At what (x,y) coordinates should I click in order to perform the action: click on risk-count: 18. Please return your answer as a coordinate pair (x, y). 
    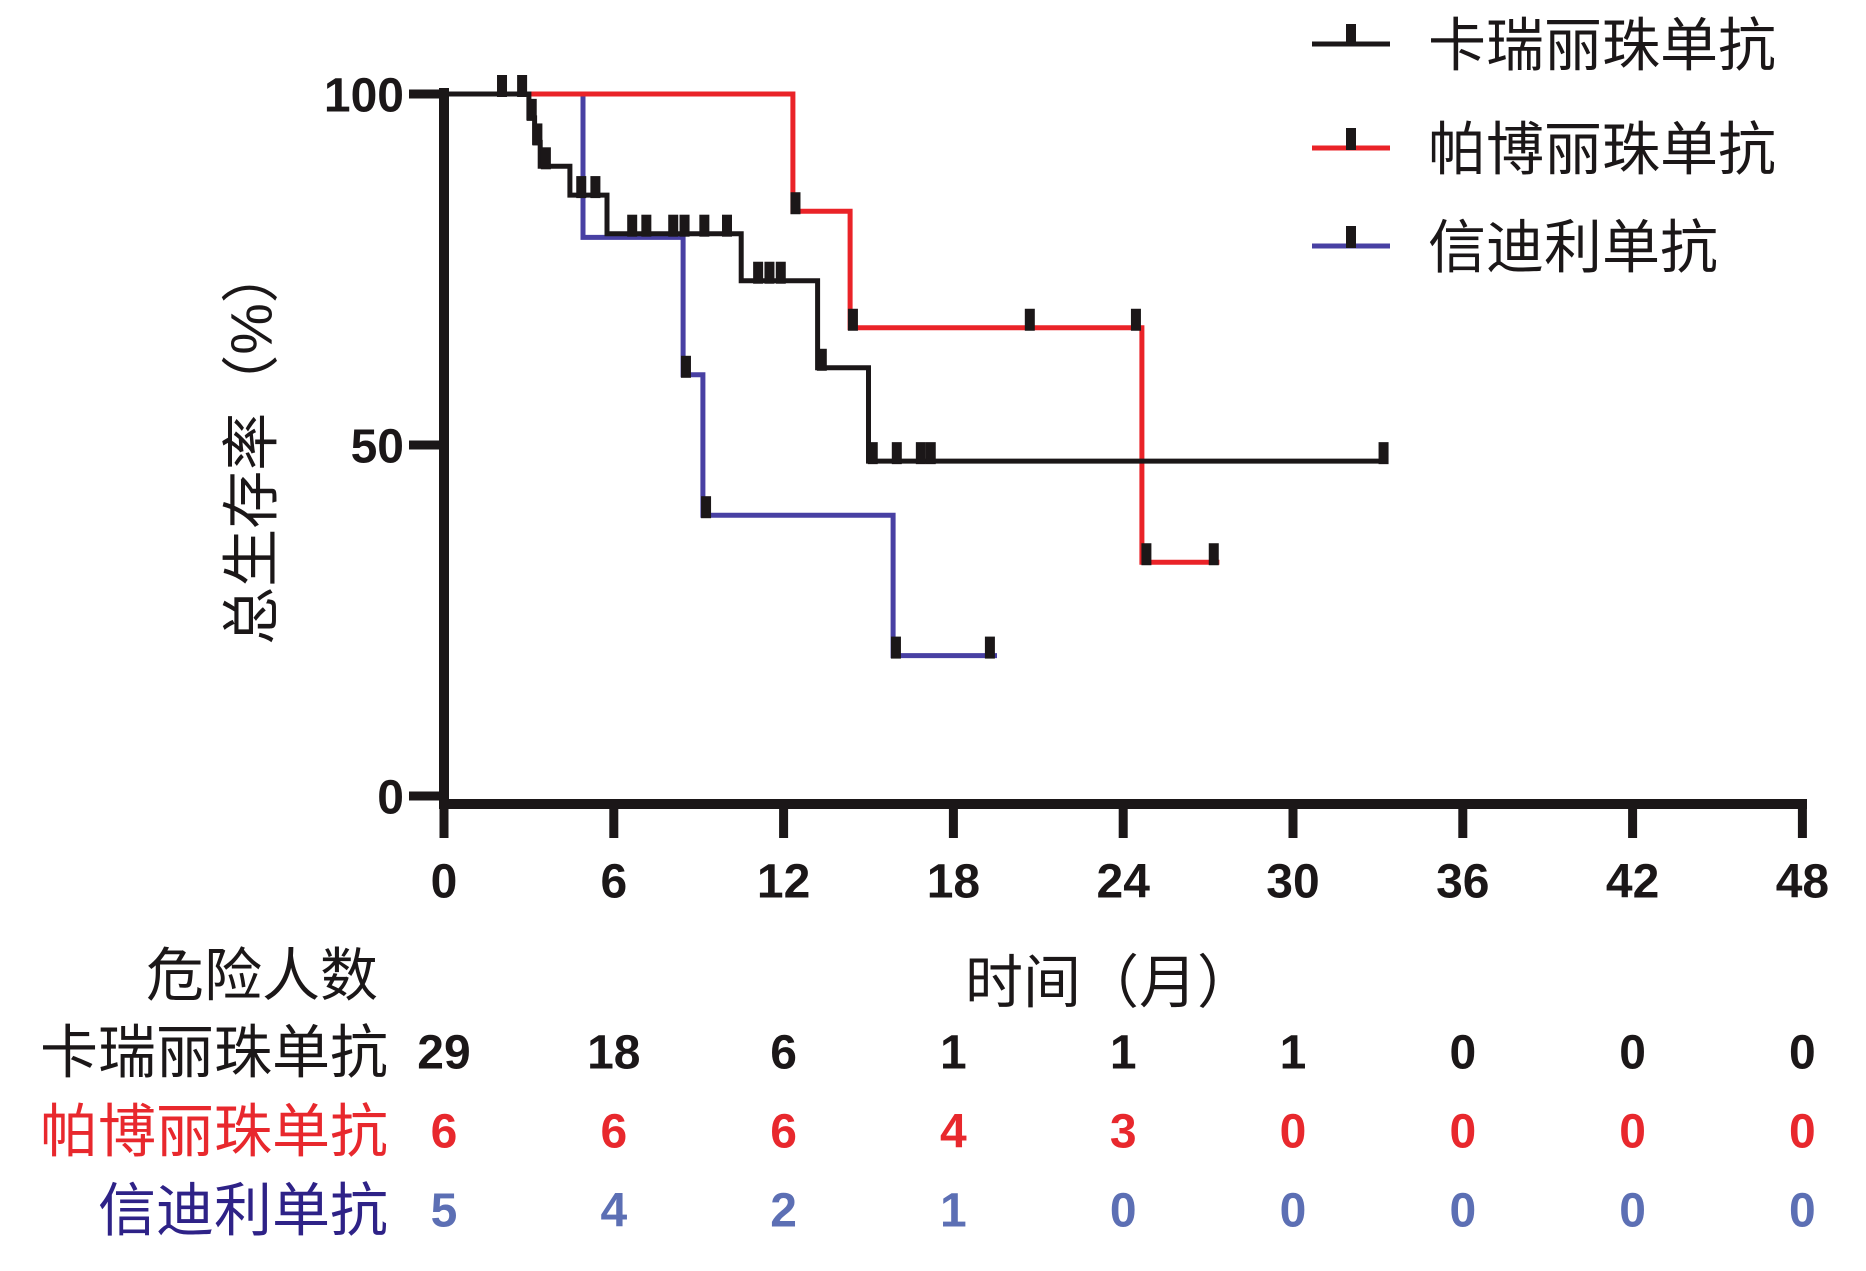
    Looking at the image, I should click on (613, 1053).